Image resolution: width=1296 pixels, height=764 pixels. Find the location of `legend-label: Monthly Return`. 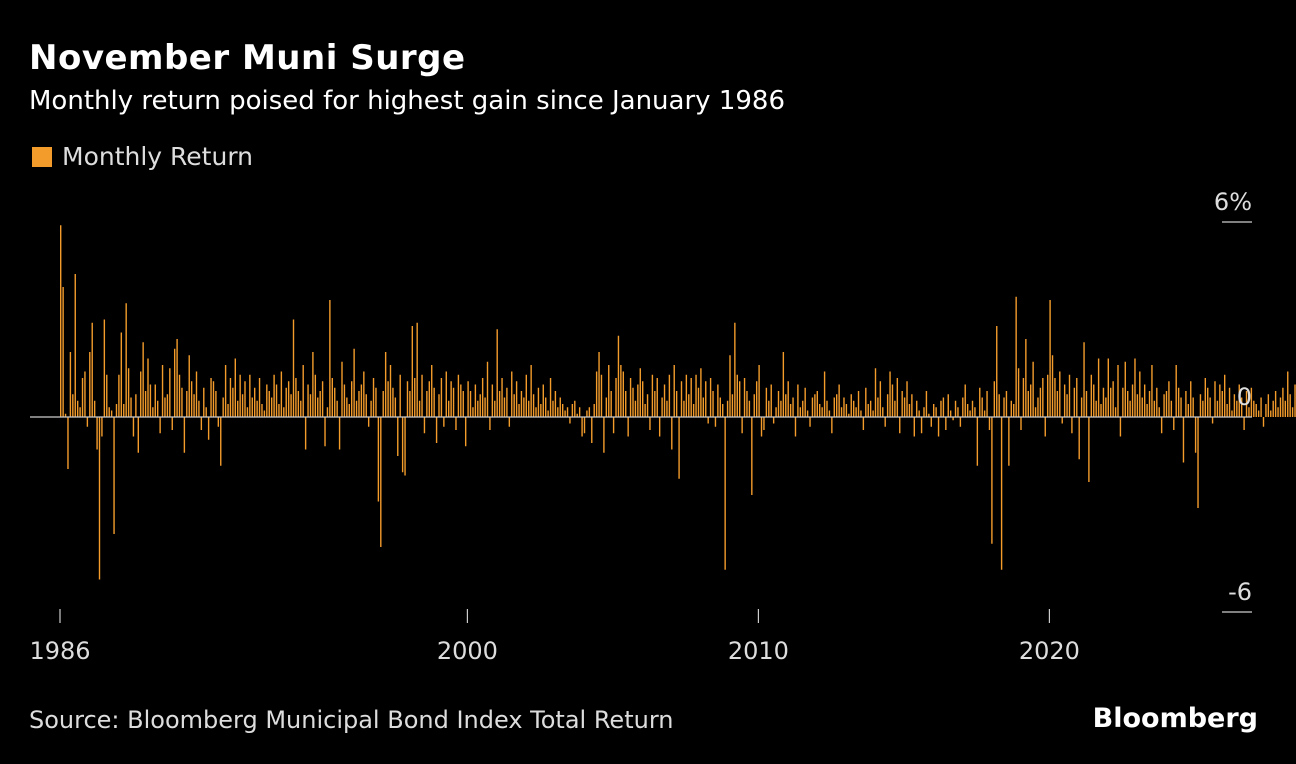

legend-label: Monthly Return is located at coordinates (158, 156).